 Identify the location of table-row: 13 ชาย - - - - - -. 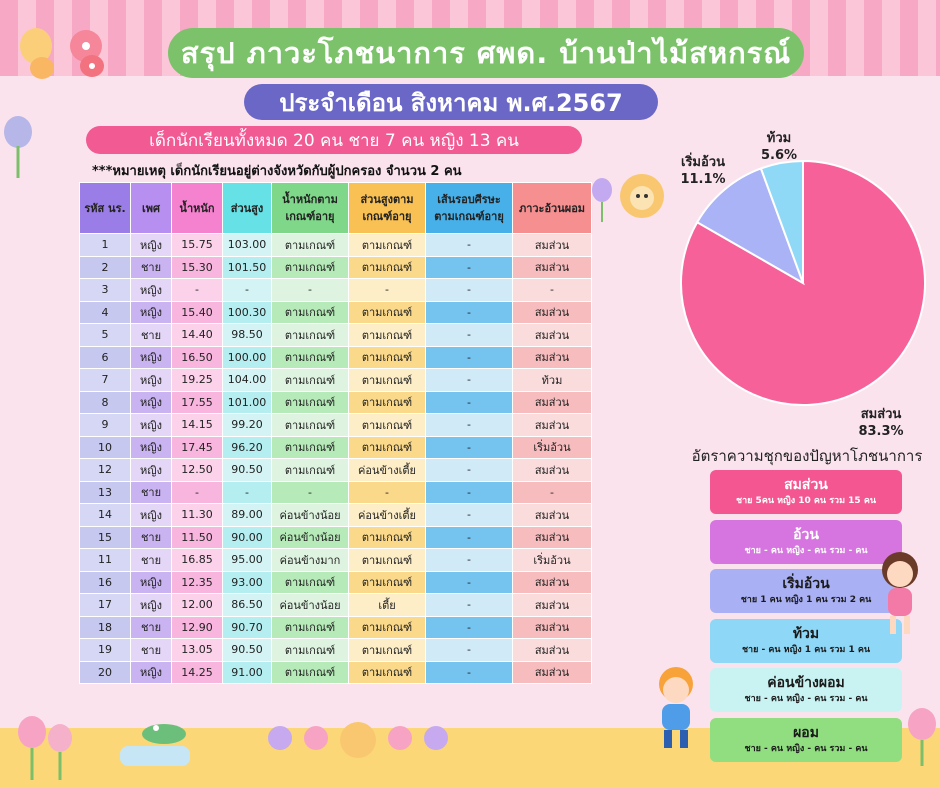
(335, 492).